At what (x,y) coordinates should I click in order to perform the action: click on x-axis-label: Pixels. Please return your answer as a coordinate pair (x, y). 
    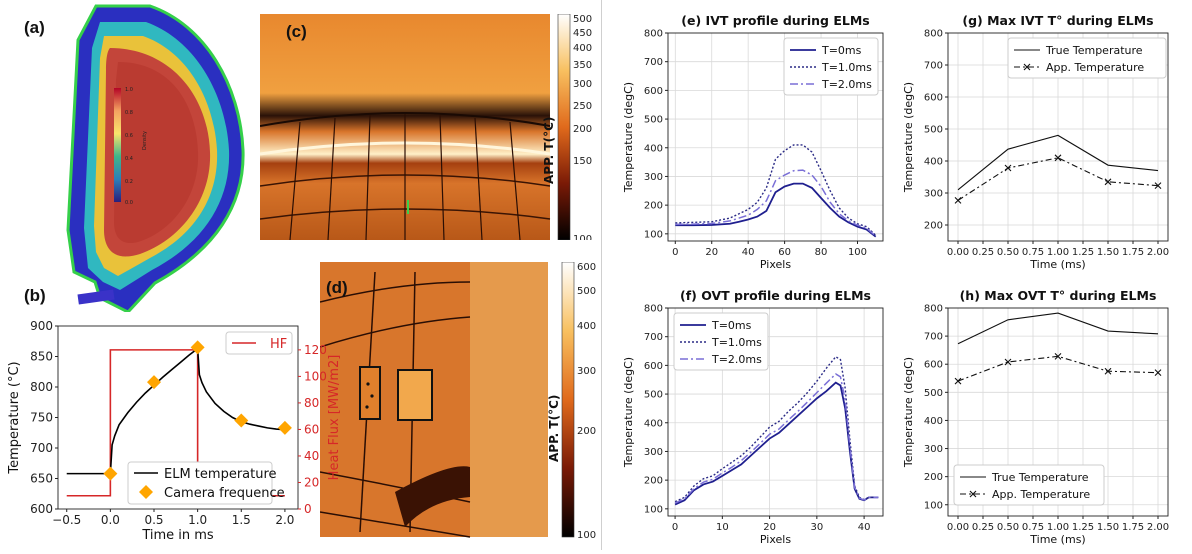
    Looking at the image, I should click on (775, 264).